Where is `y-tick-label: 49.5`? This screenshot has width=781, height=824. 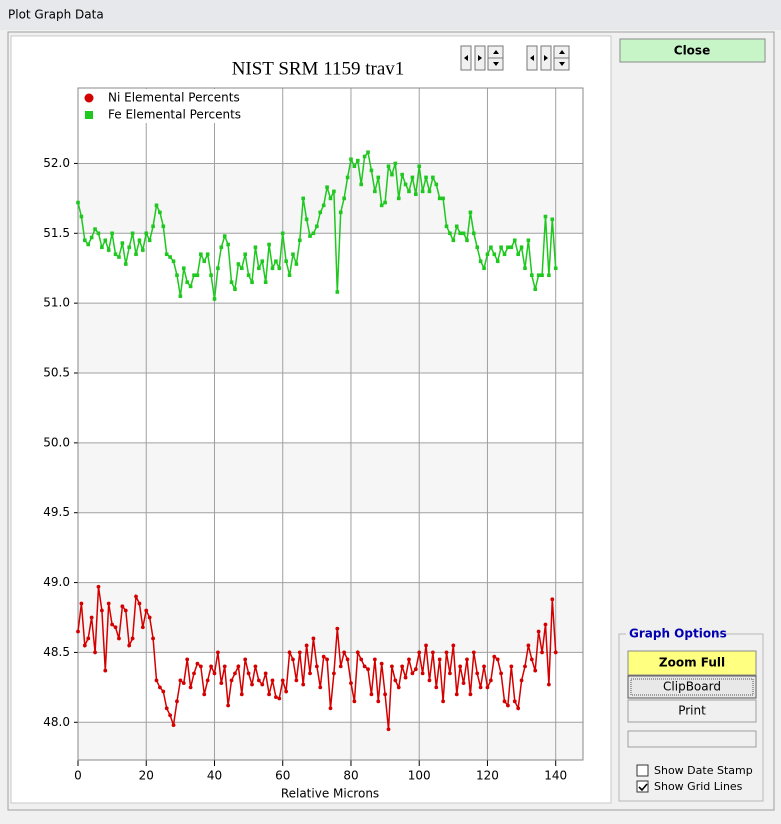 y-tick-label: 49.5 is located at coordinates (56, 512).